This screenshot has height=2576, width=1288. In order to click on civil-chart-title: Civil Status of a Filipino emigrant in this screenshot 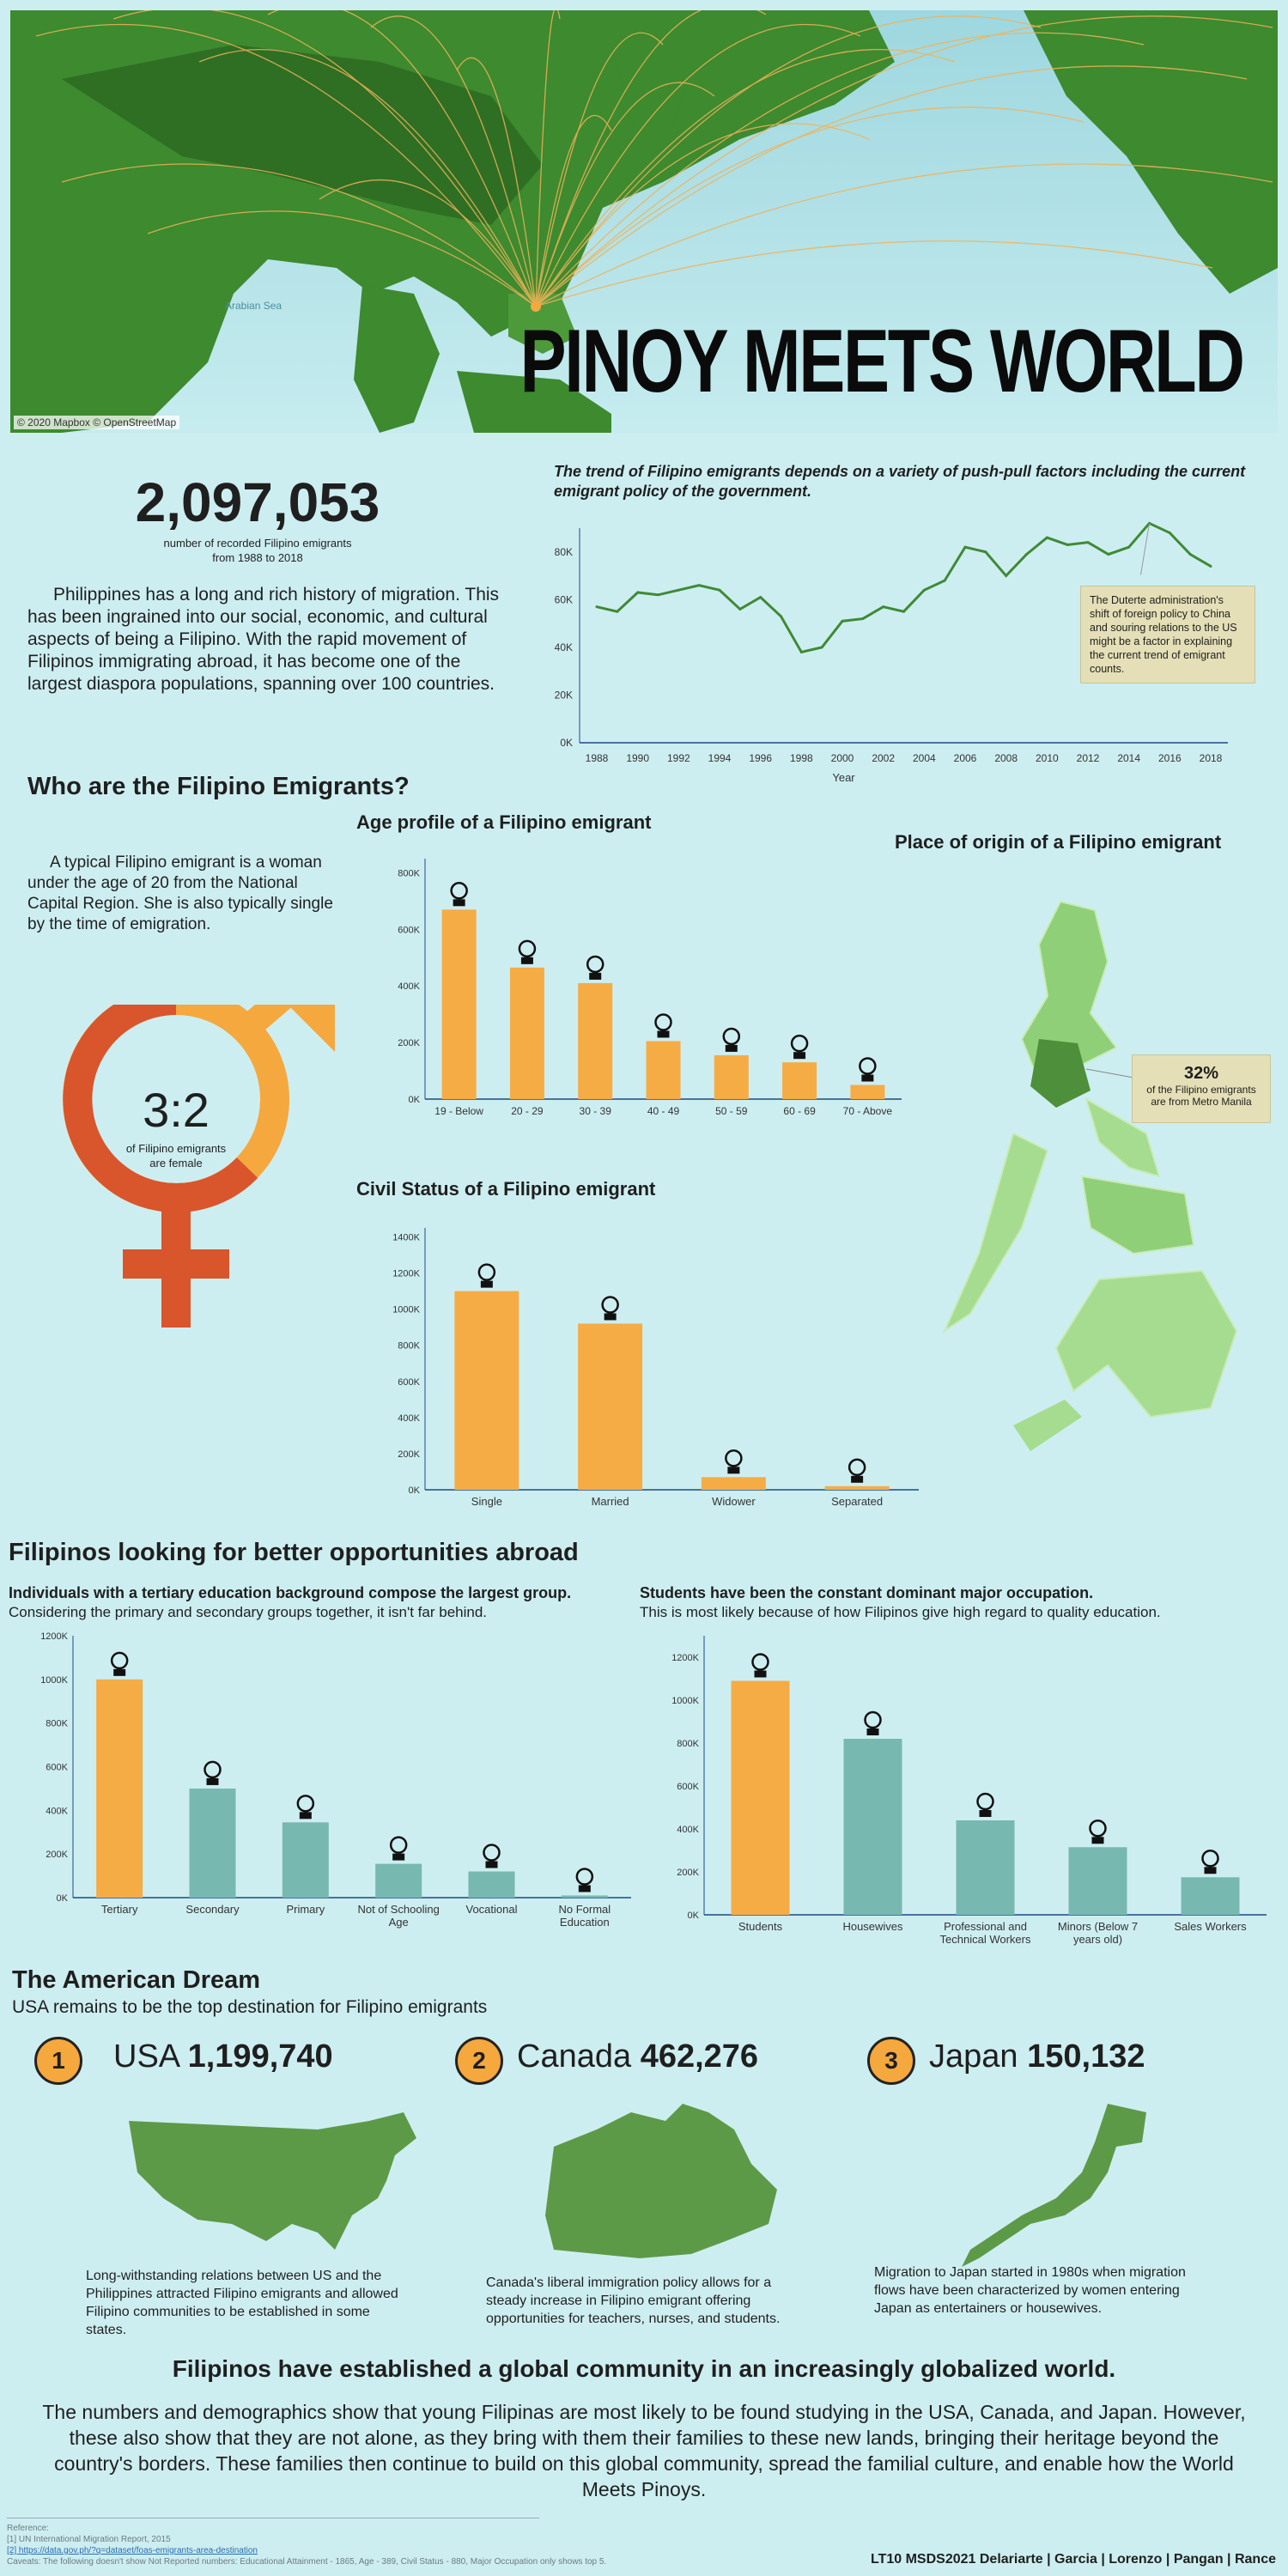, I will do `click(506, 1189)`.